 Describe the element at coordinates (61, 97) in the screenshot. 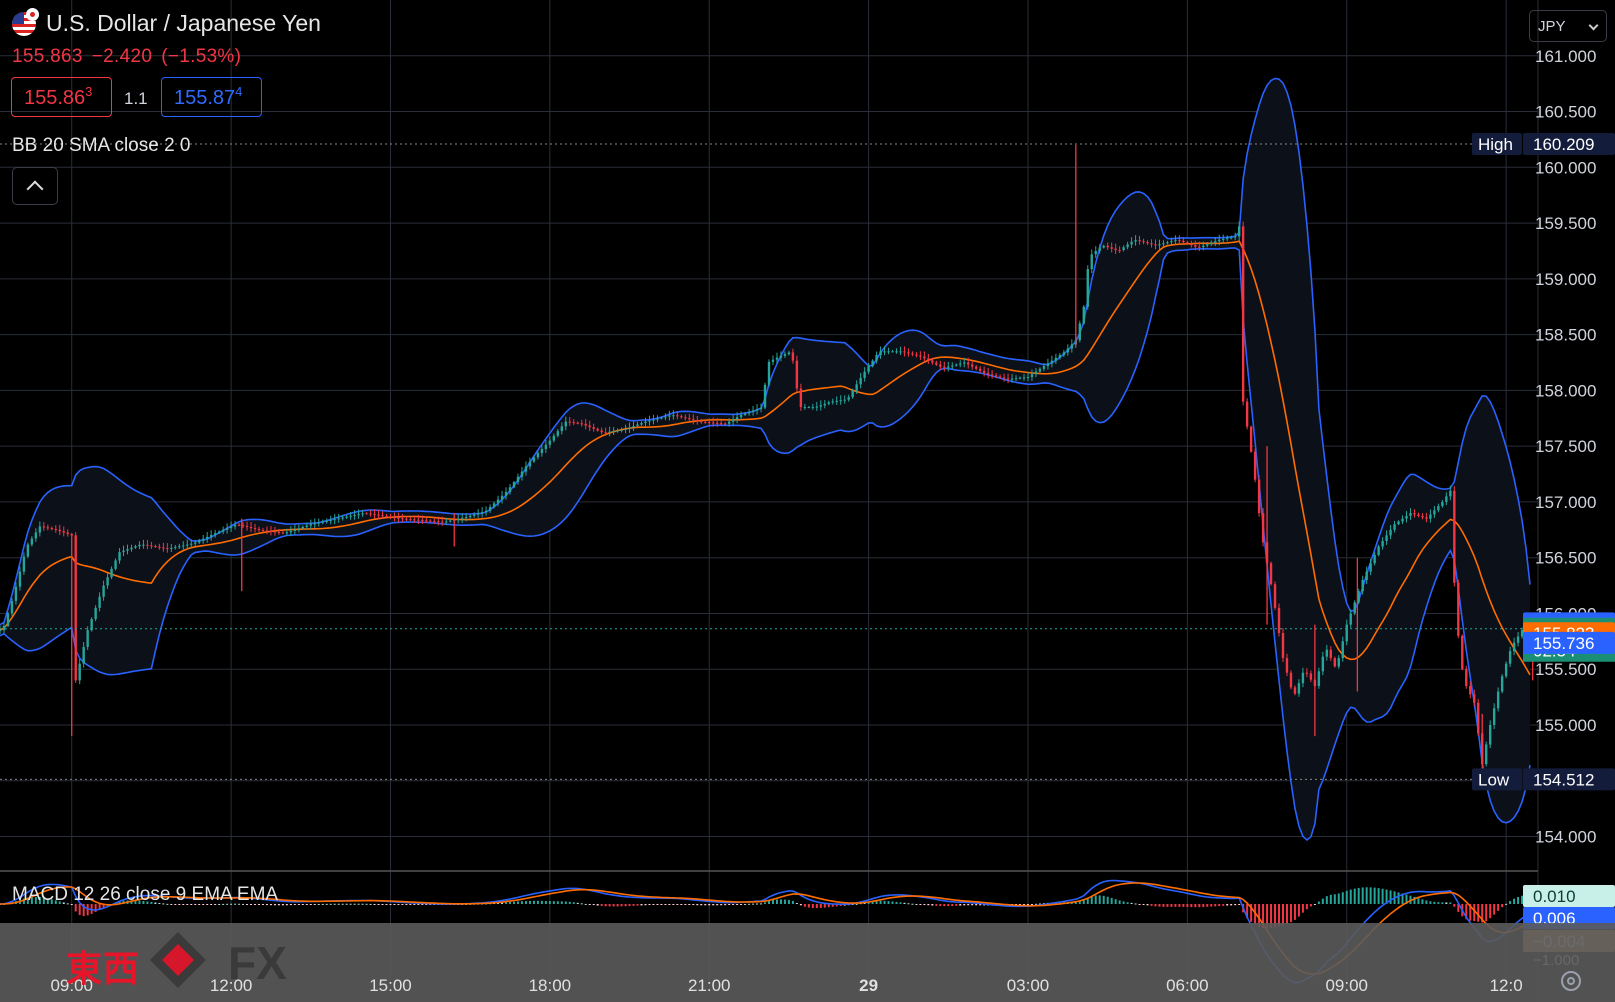

I see `sell-button: 155.863` at that location.